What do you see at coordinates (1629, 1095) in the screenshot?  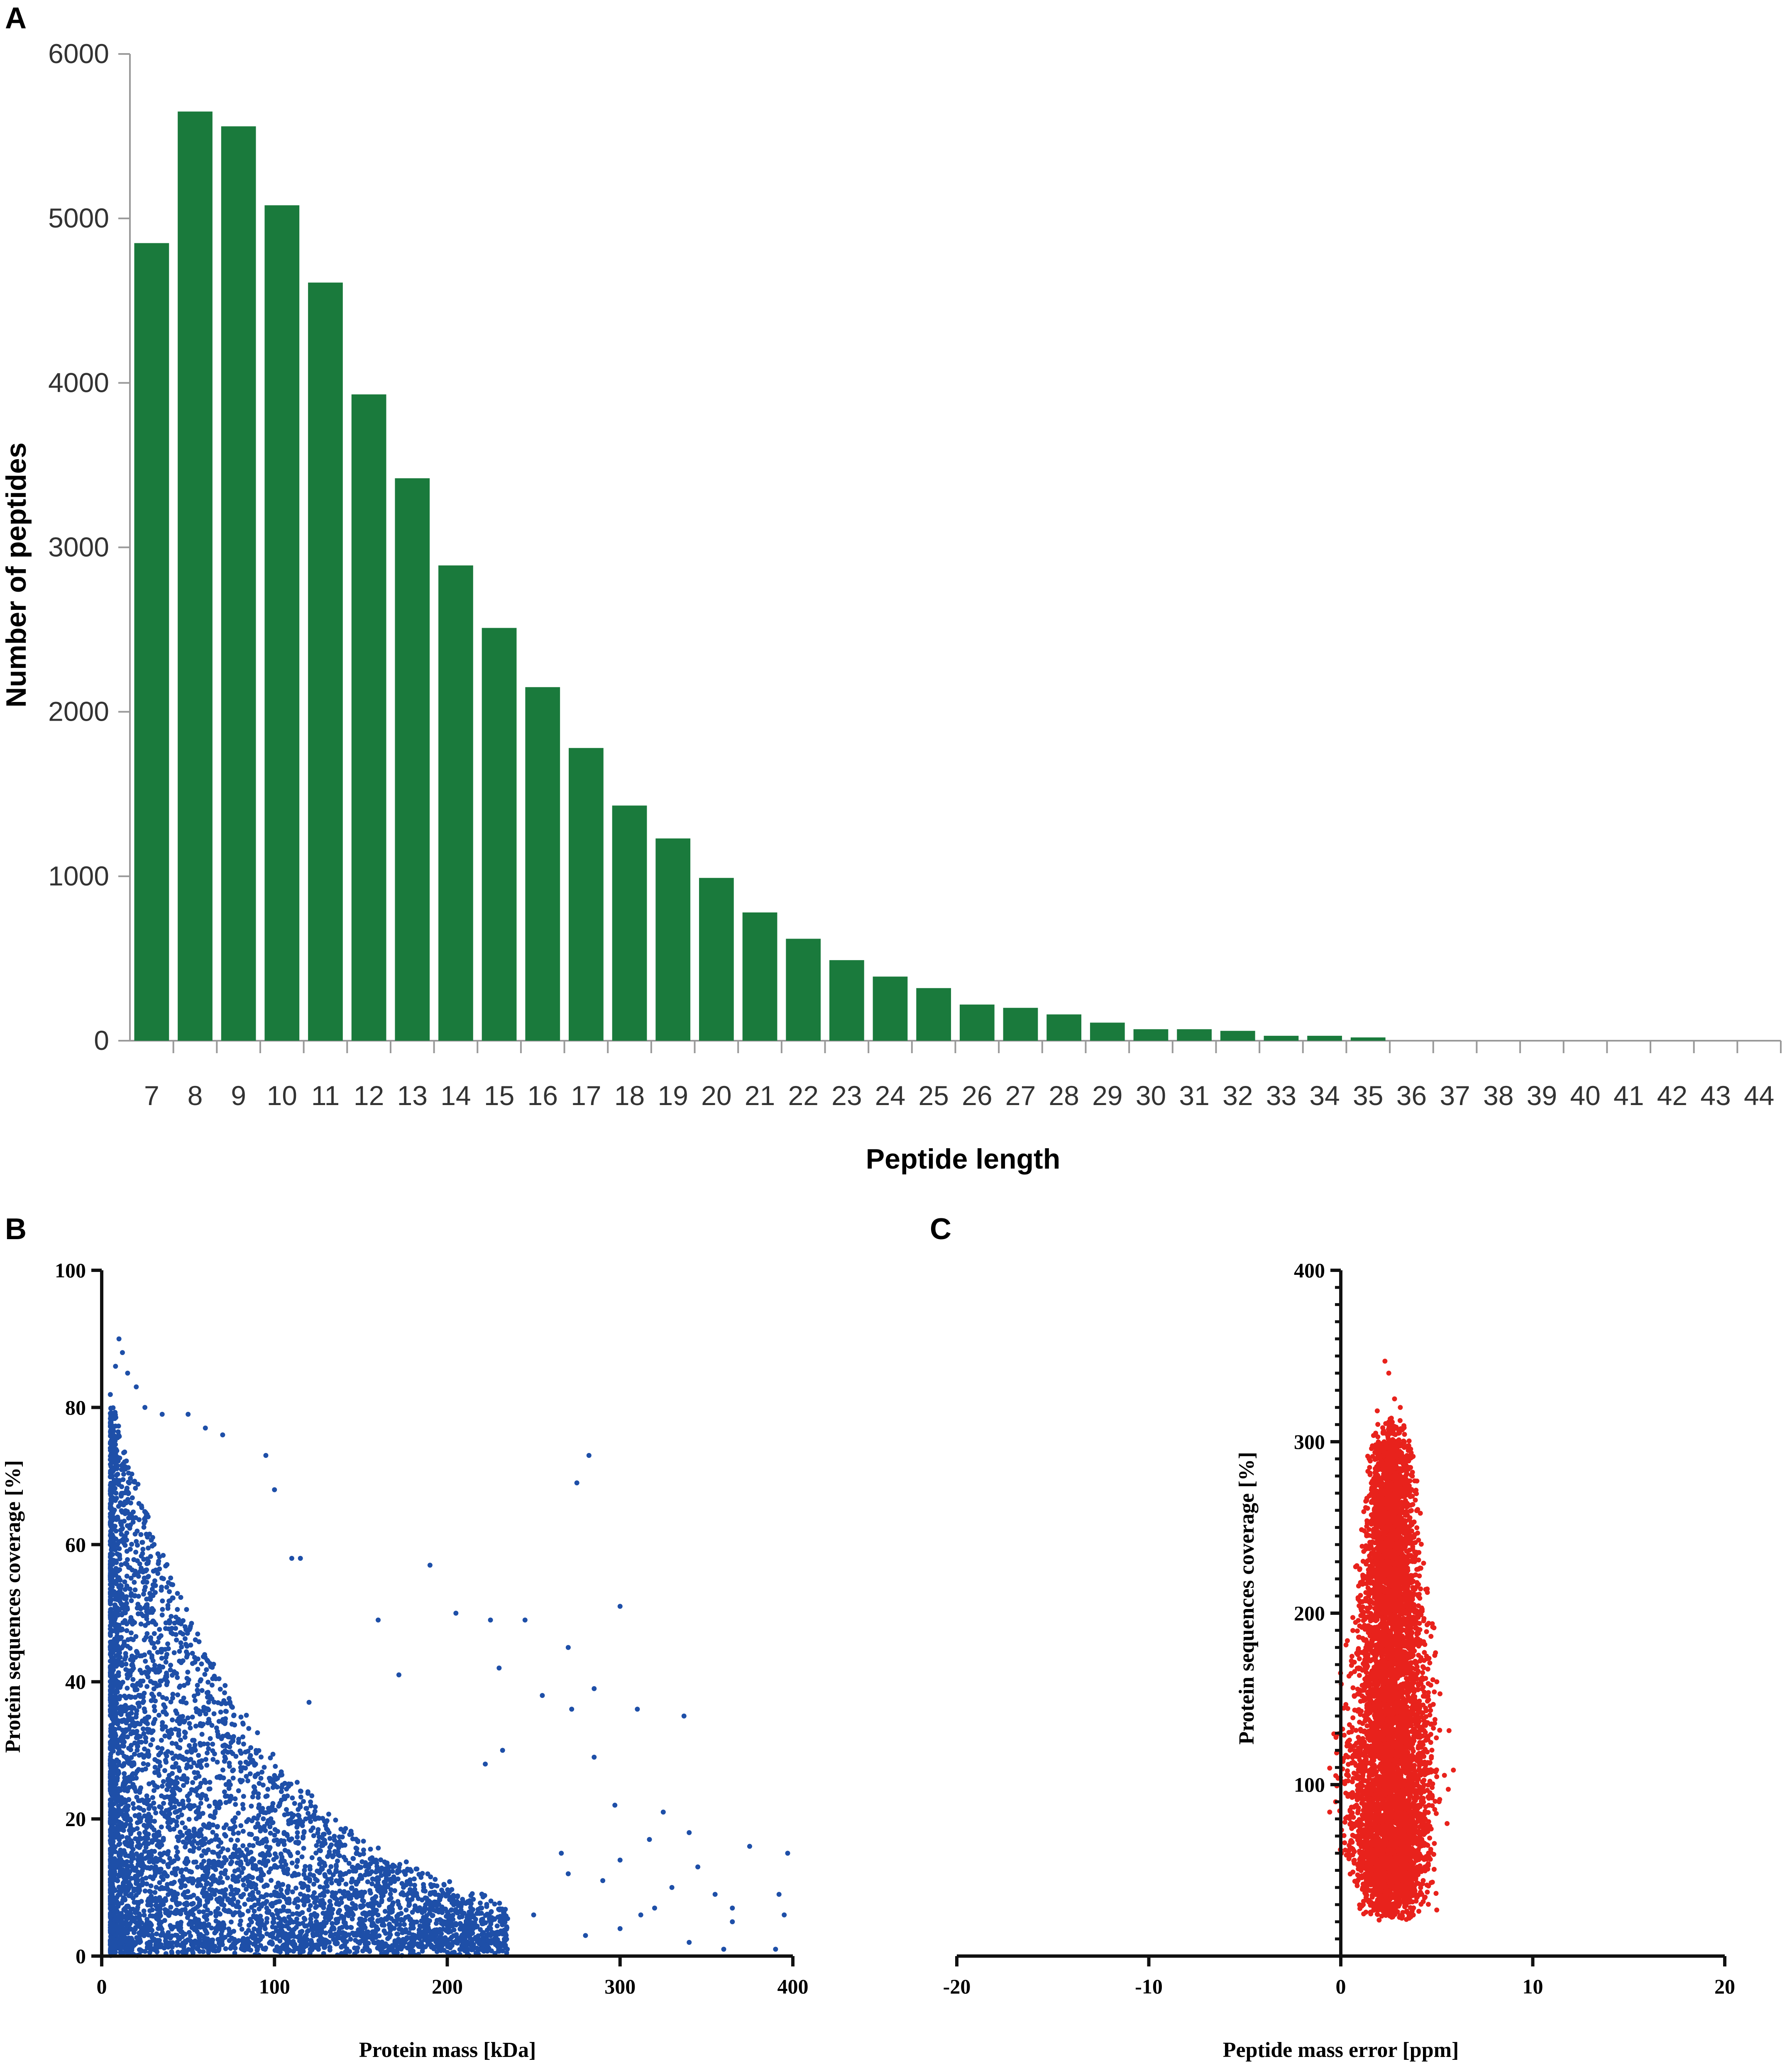 I see `x-tick-label: 41` at bounding box center [1629, 1095].